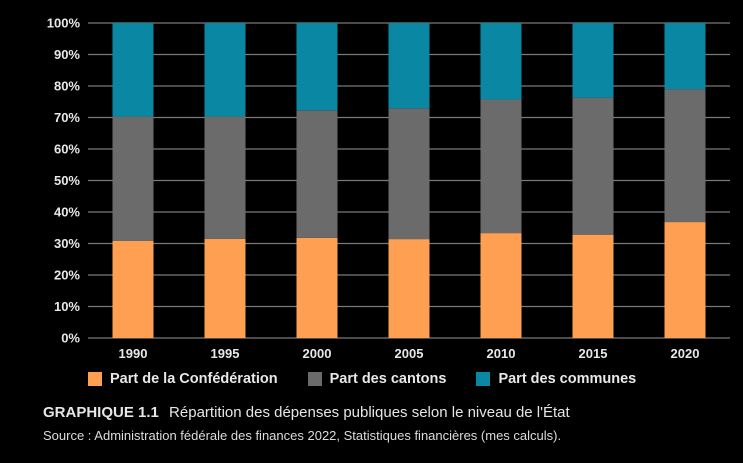  What do you see at coordinates (67, 243) in the screenshot?
I see `y-tick-label: 30%` at bounding box center [67, 243].